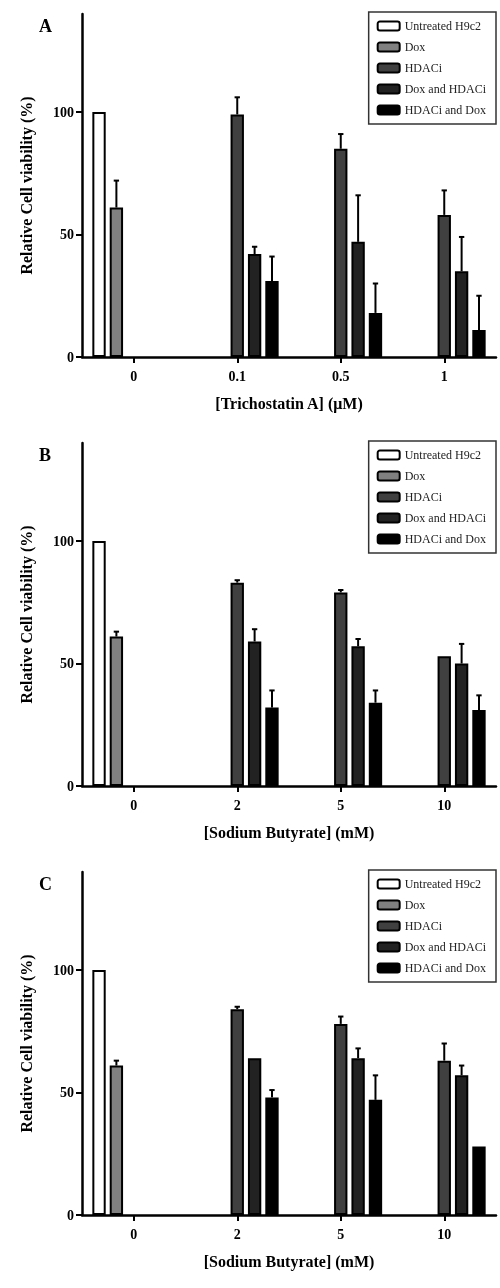  I want to click on x-tick-label: 0.1, so click(237, 376).